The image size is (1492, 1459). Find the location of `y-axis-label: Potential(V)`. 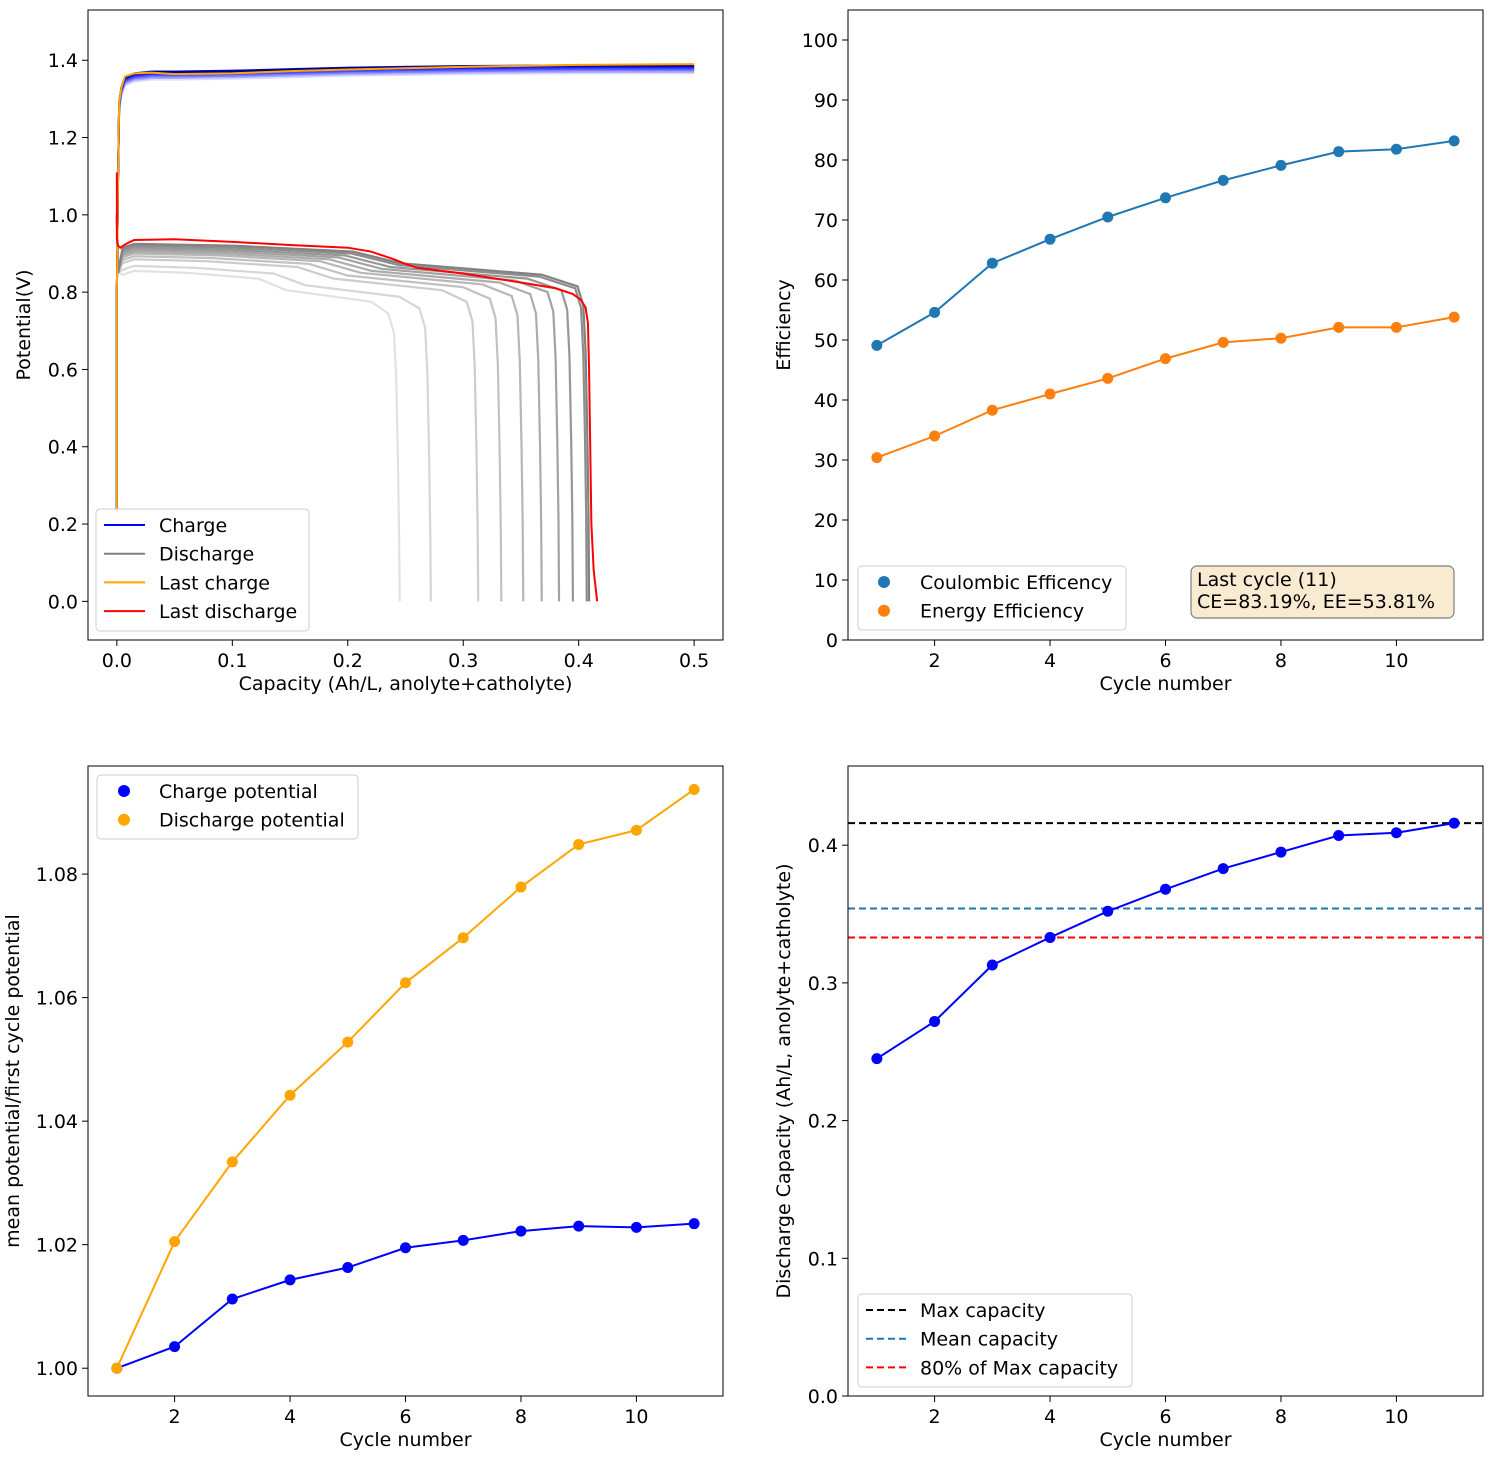

y-axis-label: Potential(V) is located at coordinates (24, 324).